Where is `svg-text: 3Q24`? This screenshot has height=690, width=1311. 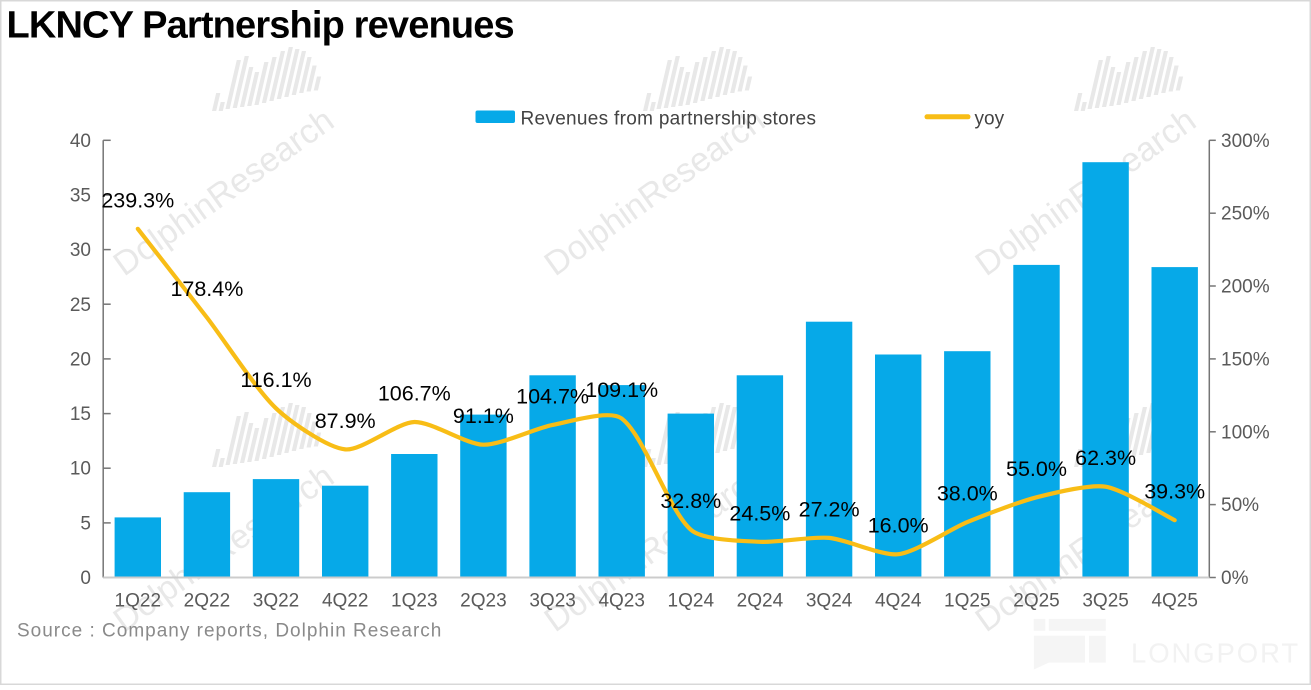
svg-text: 3Q24 is located at coordinates (829, 601).